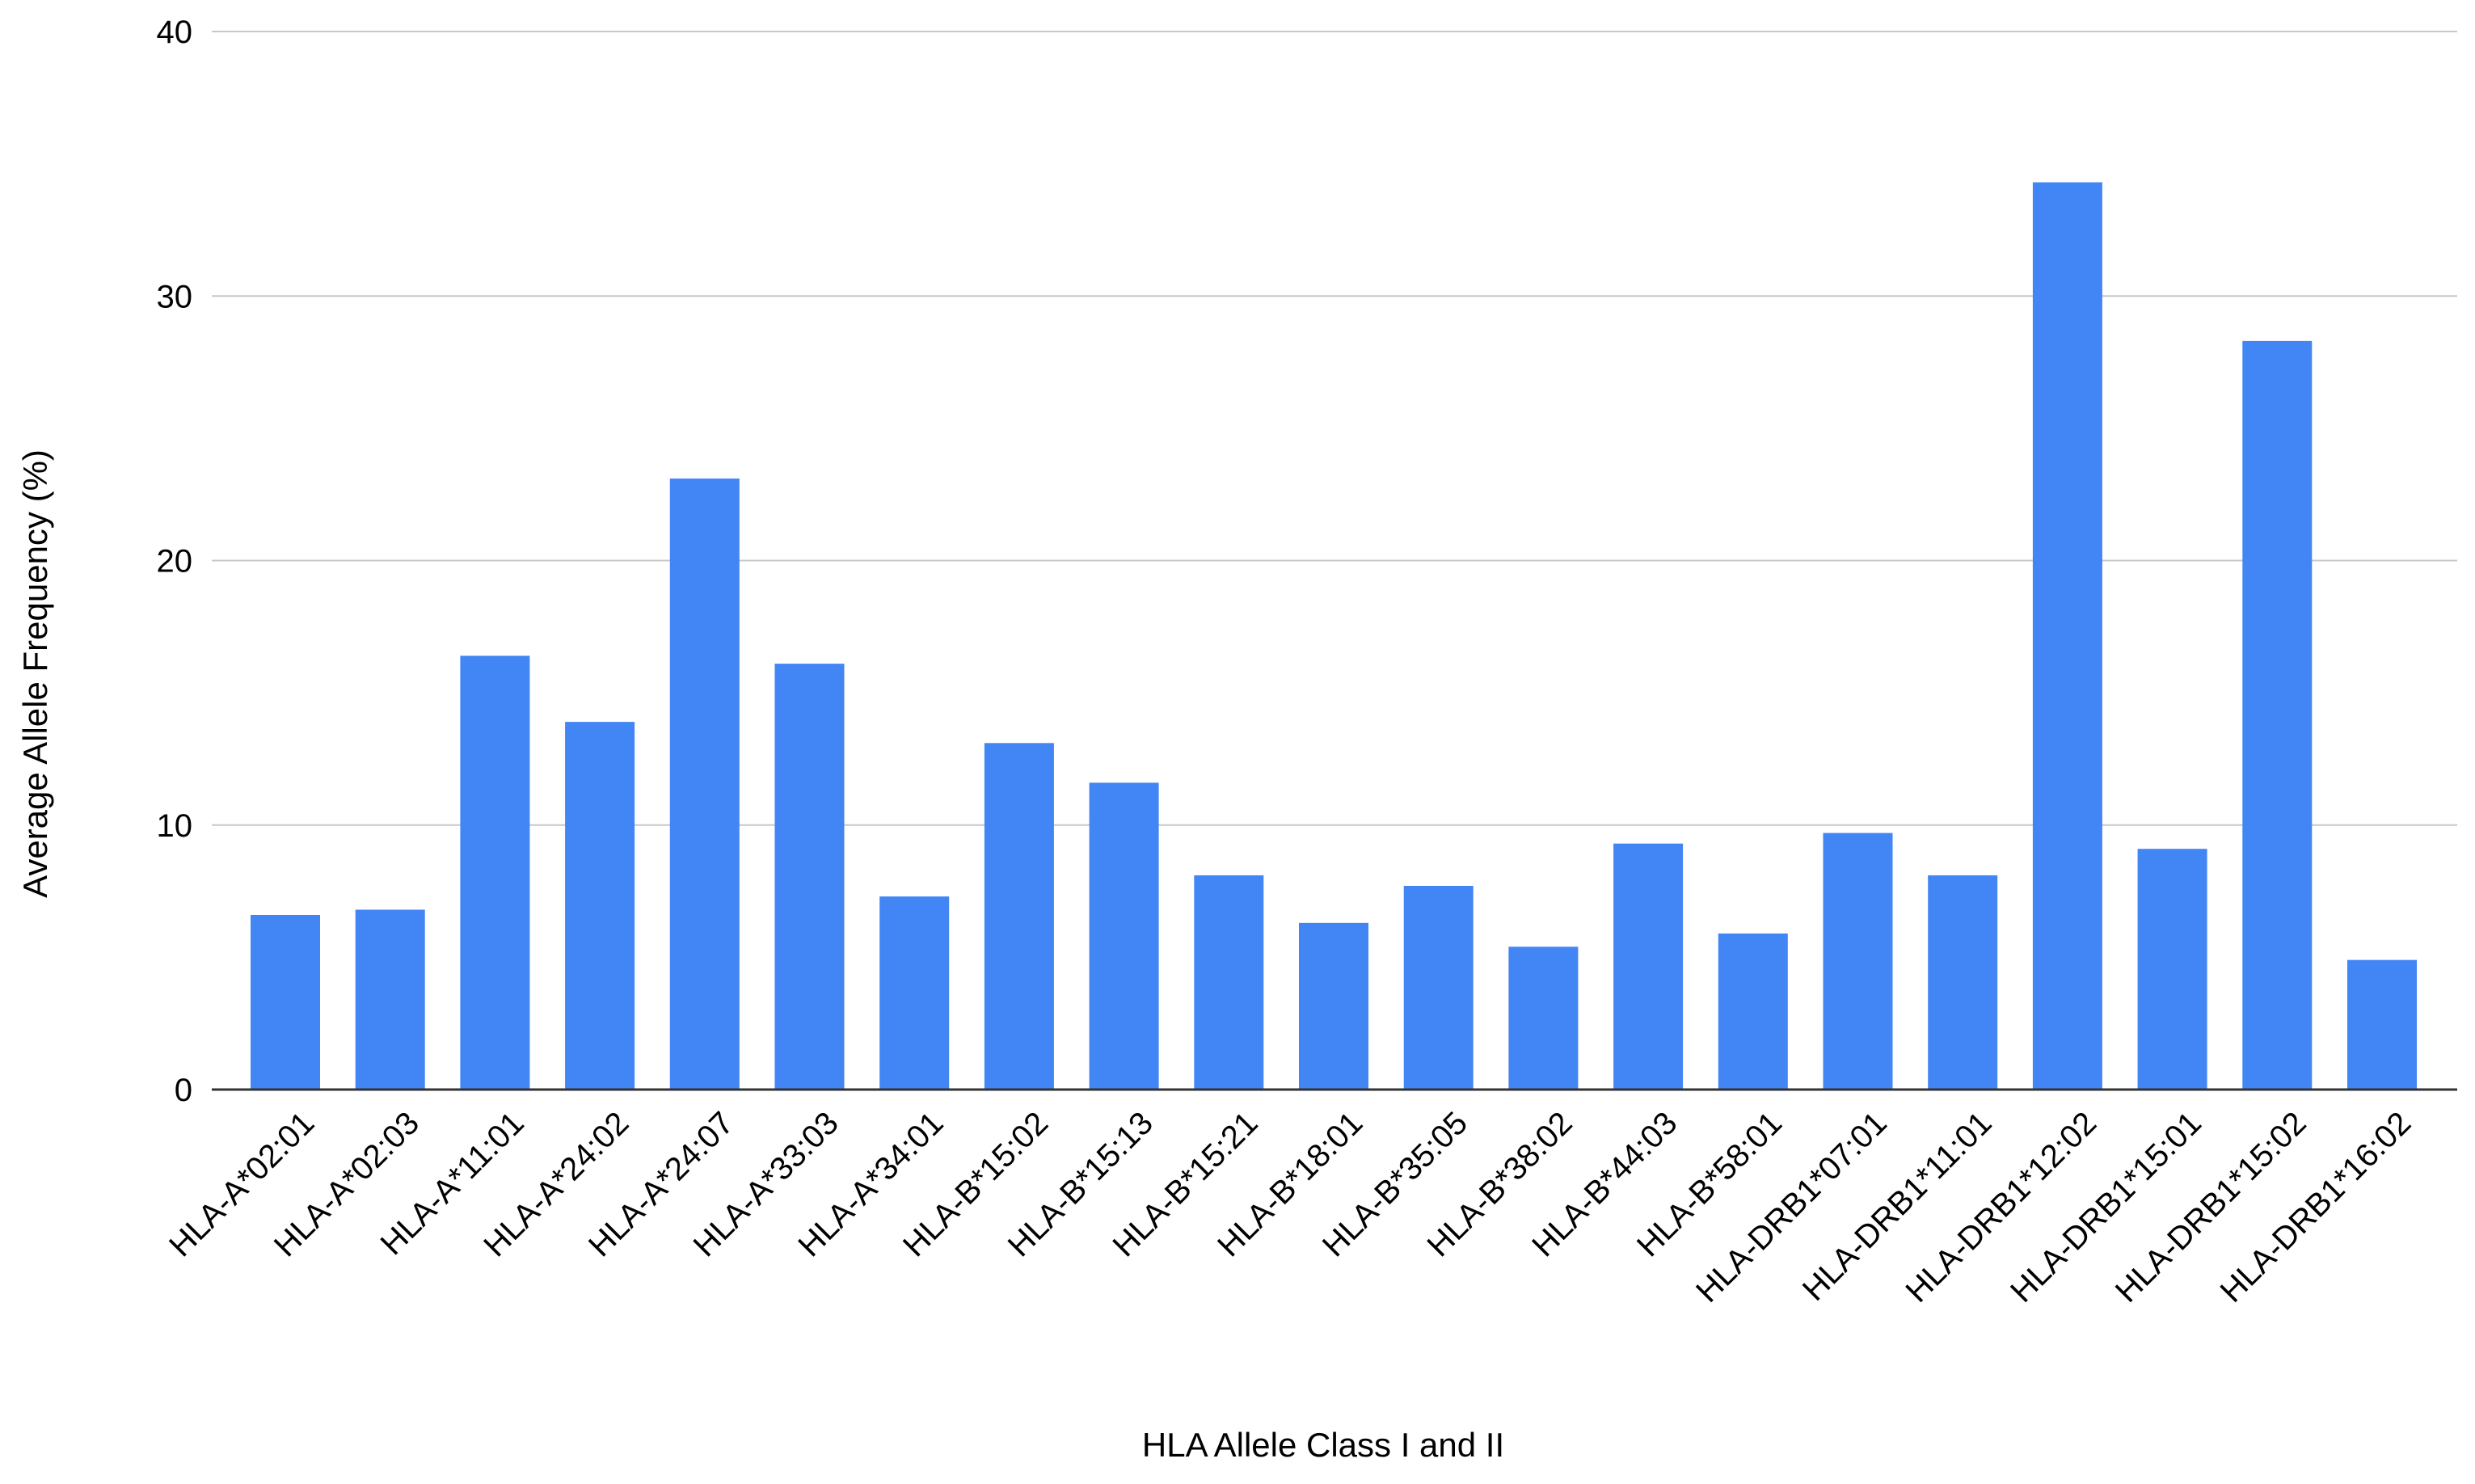 The width and height of the screenshot is (2475, 1484). I want to click on y-axis-title: Average Allele Frequency (%), so click(35, 673).